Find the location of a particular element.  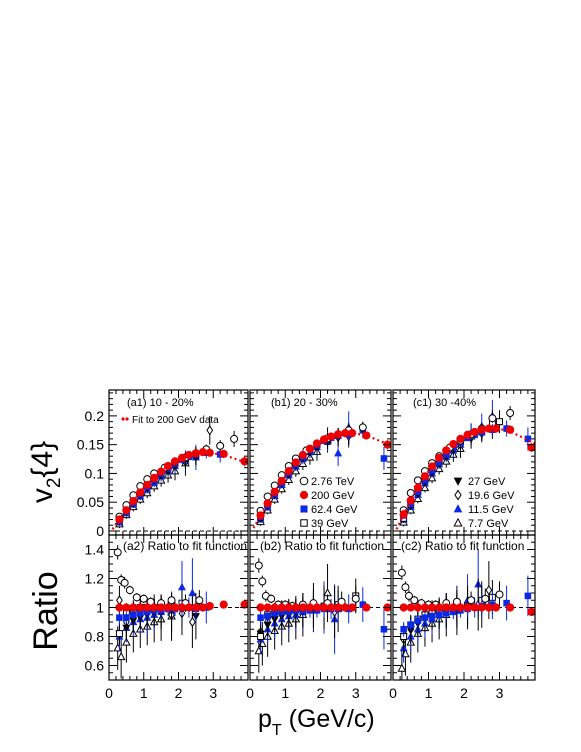

legend-energies-2: 27 GeV 19.6 GeV 11.5 GeV 7.7 GeV is located at coordinates (484, 503).